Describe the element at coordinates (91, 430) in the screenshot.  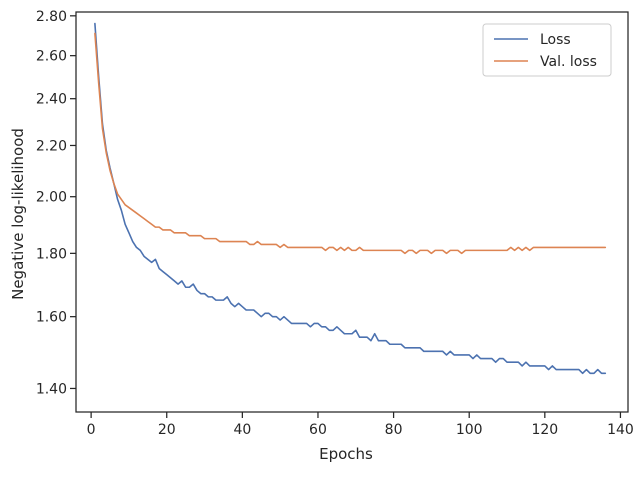
I see `x-tick-label: 0` at that location.